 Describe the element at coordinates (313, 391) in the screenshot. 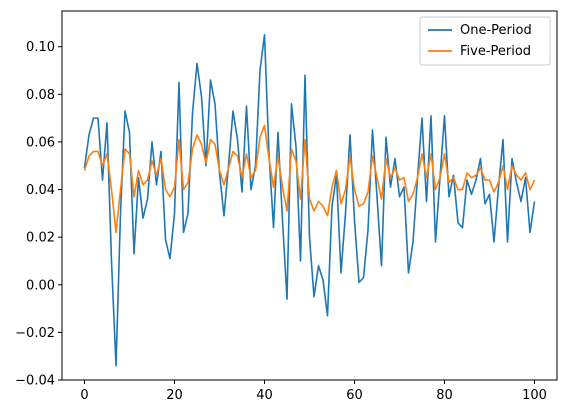

I see `x-axis: 0 20 40 60 80 100` at that location.